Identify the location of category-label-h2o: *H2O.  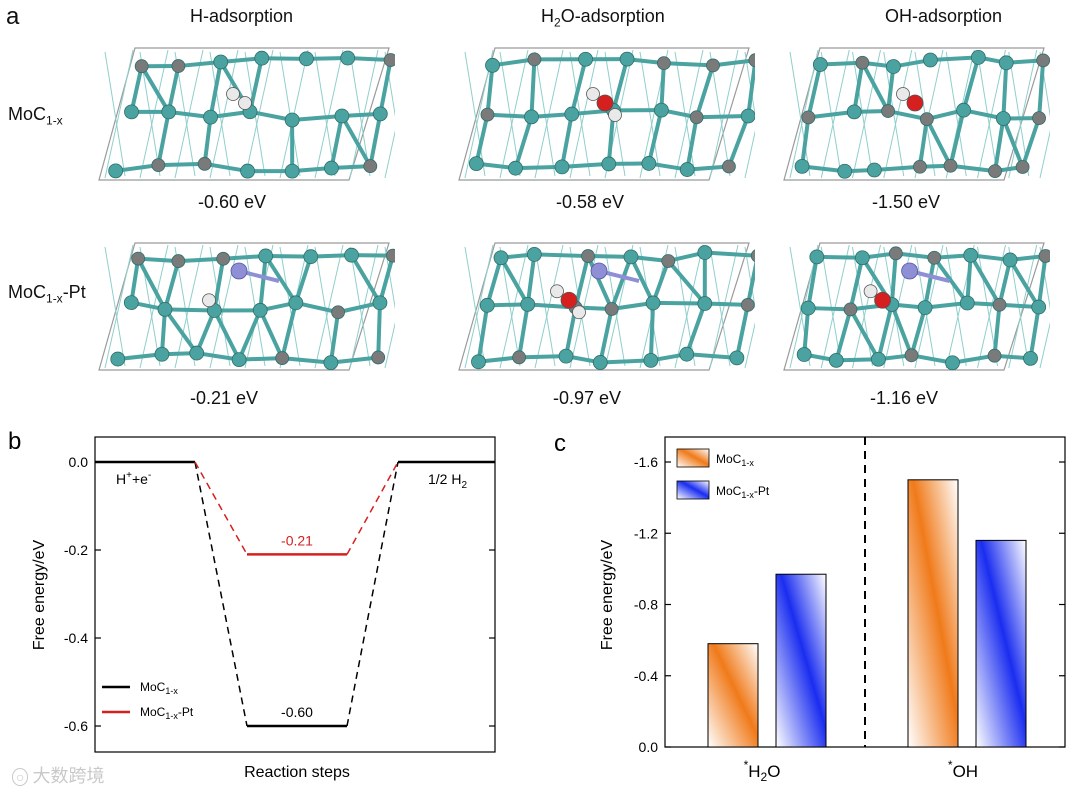
(762, 771).